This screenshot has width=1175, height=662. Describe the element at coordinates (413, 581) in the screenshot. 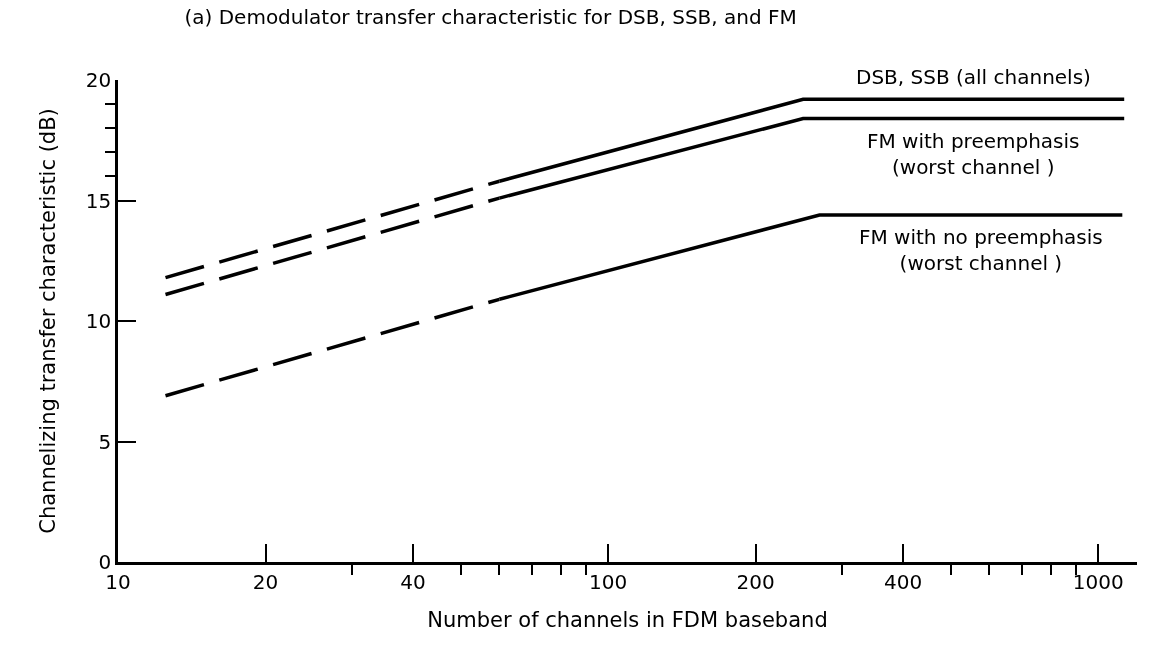

I see `x-tick-label: 40` at that location.